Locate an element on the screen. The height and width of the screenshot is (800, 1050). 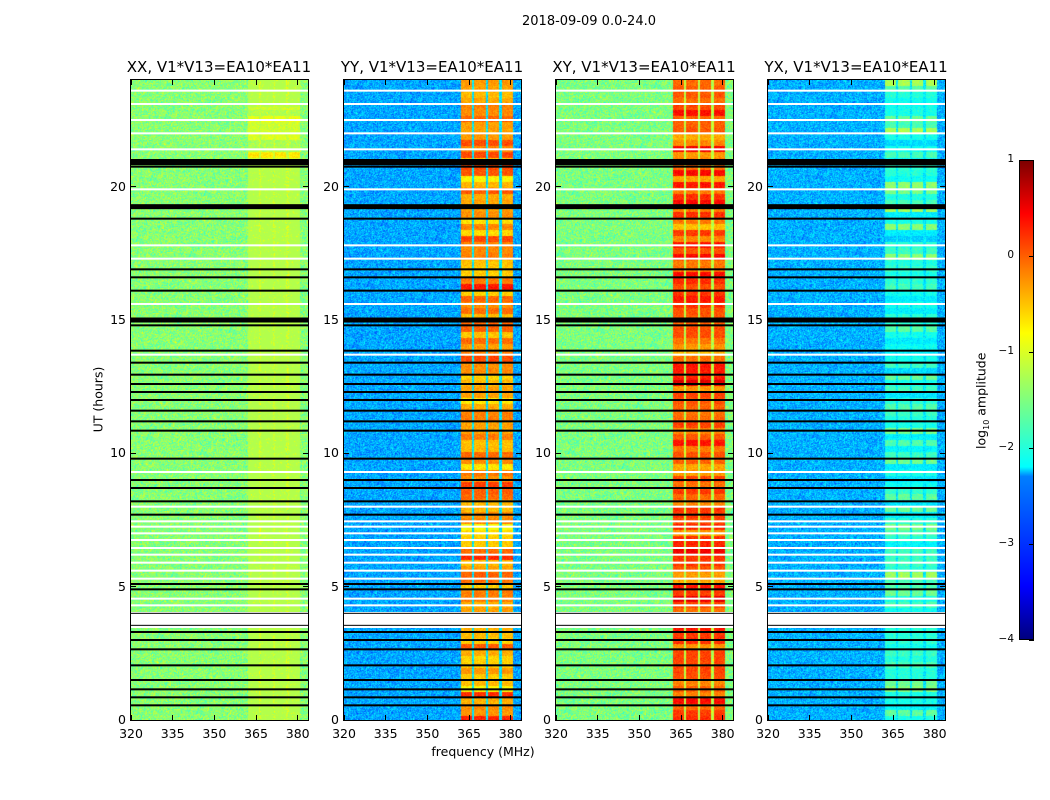
flagged-zero-row-thick is located at coordinates (644, 320).